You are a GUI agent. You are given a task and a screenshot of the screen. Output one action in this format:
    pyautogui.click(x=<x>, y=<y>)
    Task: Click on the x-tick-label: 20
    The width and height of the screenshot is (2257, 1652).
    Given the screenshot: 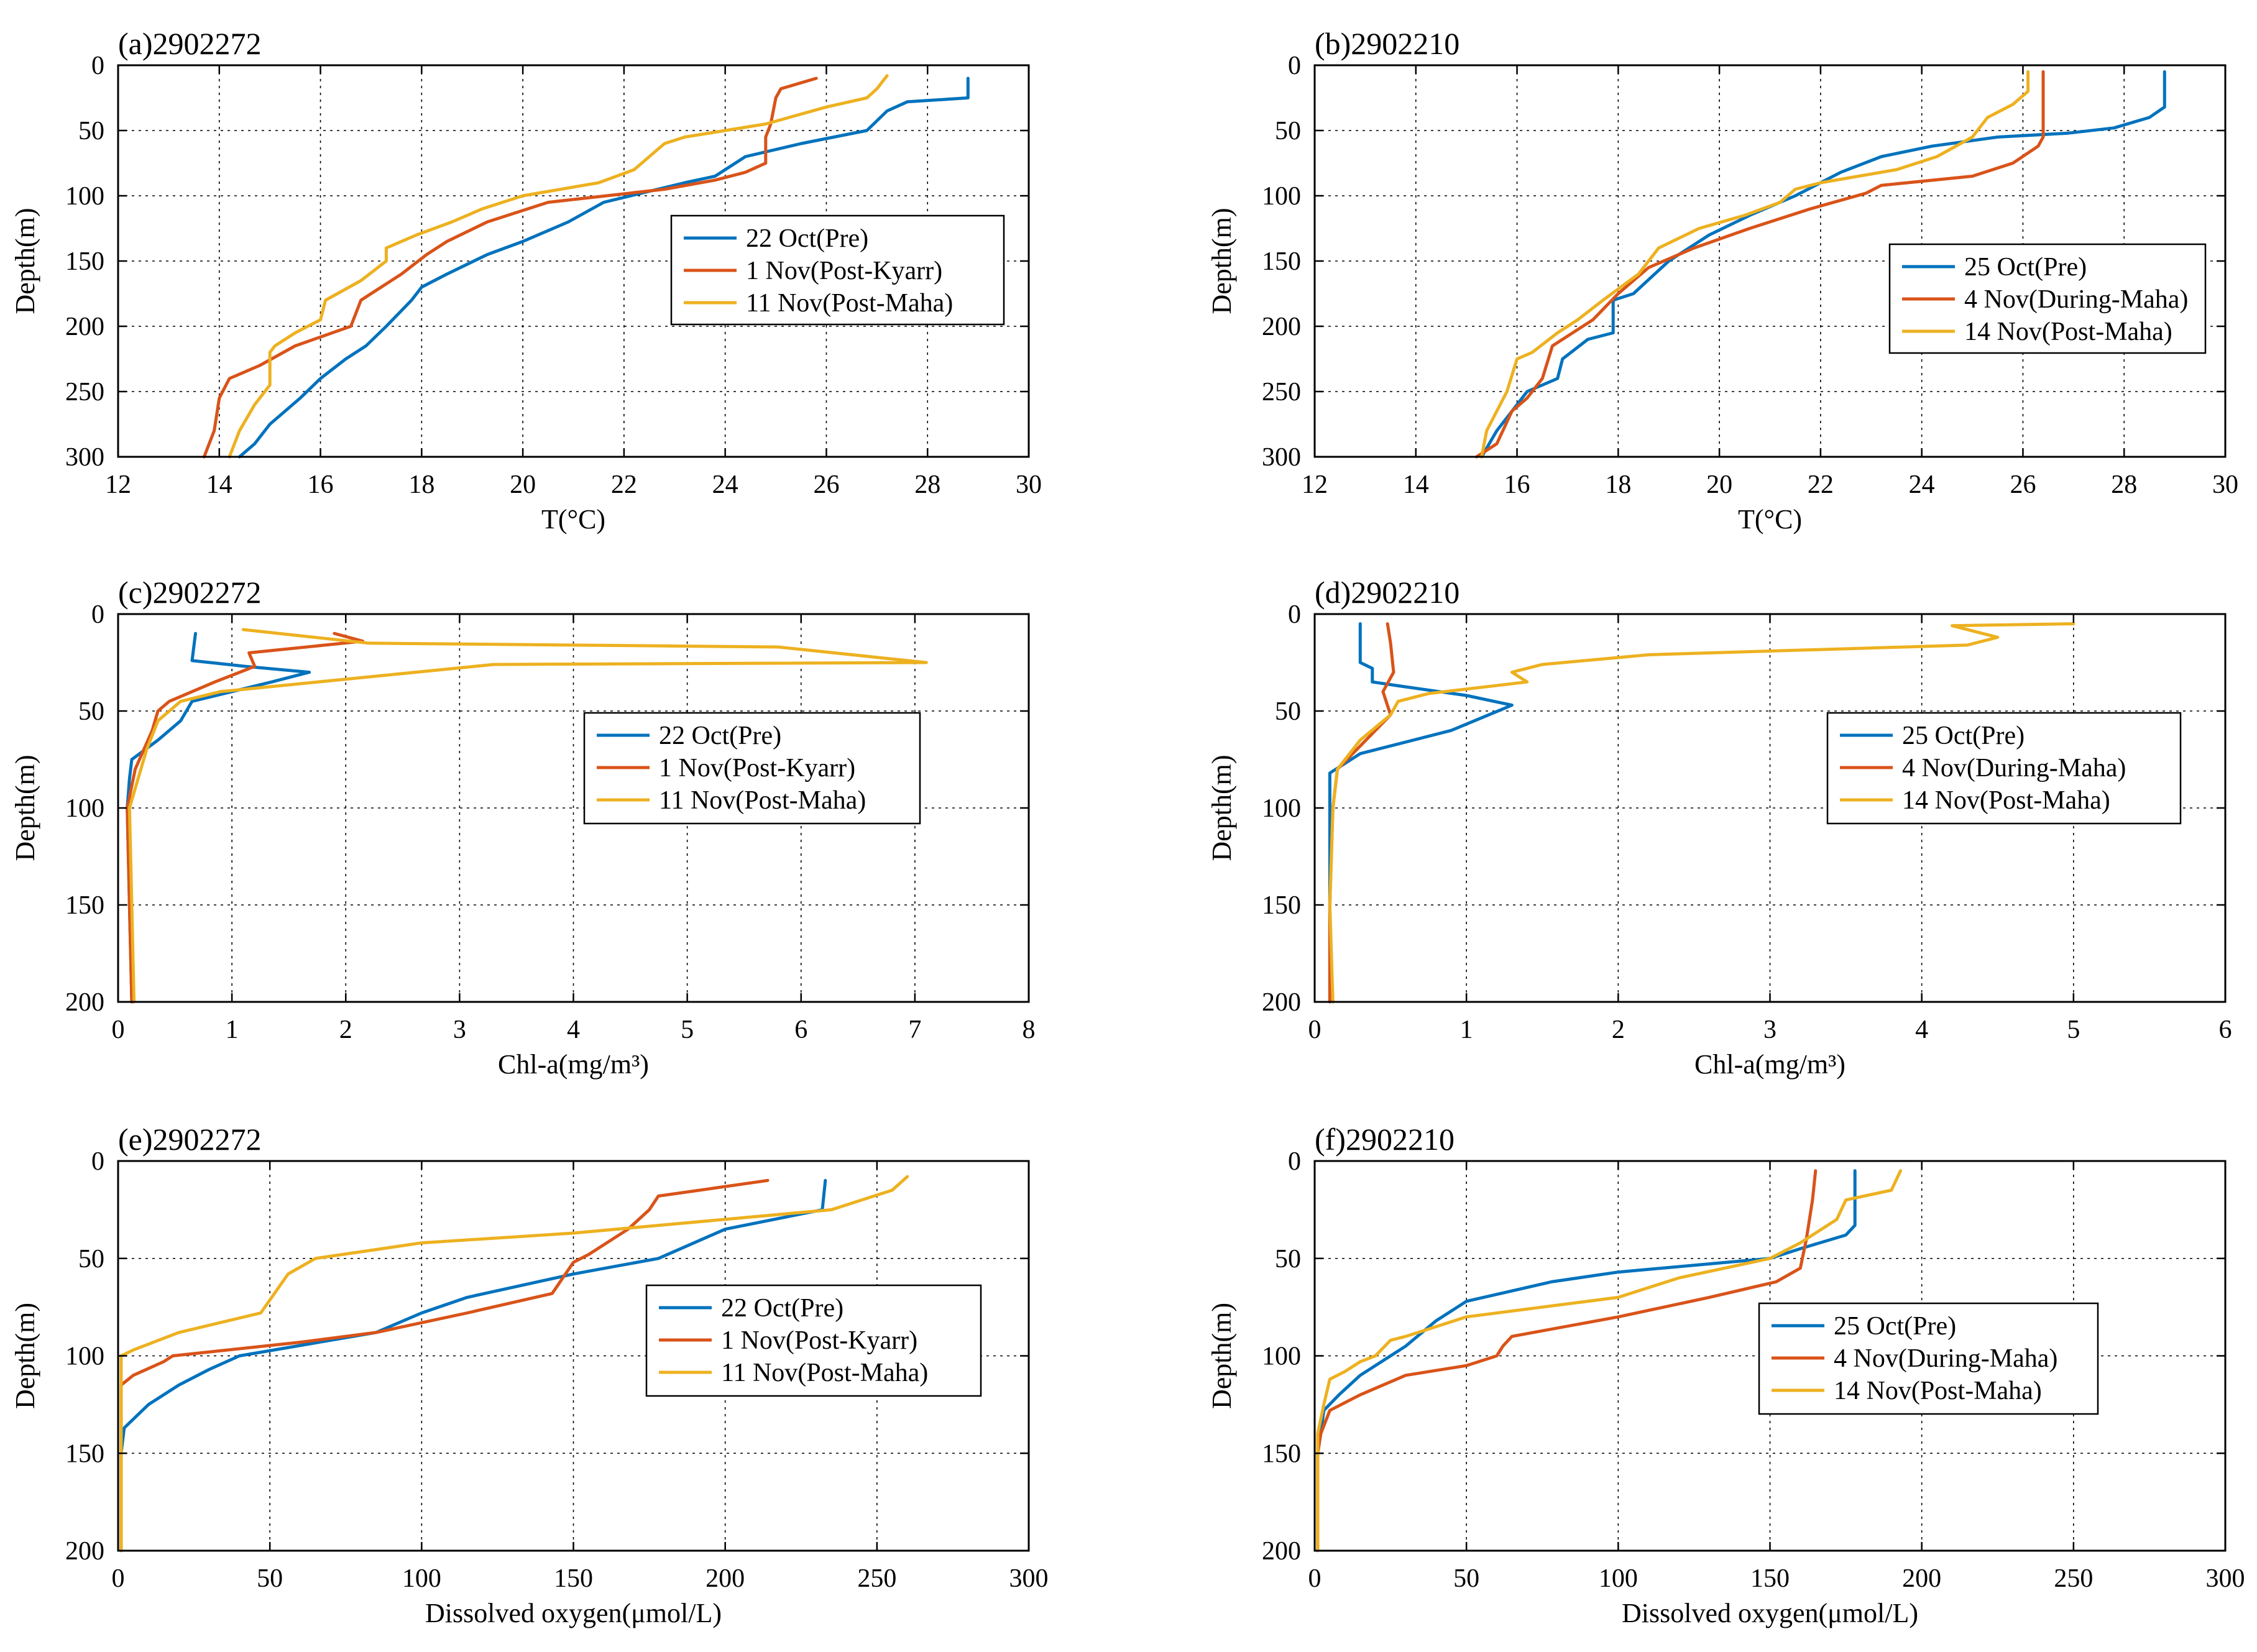 What is the action you would take?
    pyautogui.click(x=523, y=484)
    